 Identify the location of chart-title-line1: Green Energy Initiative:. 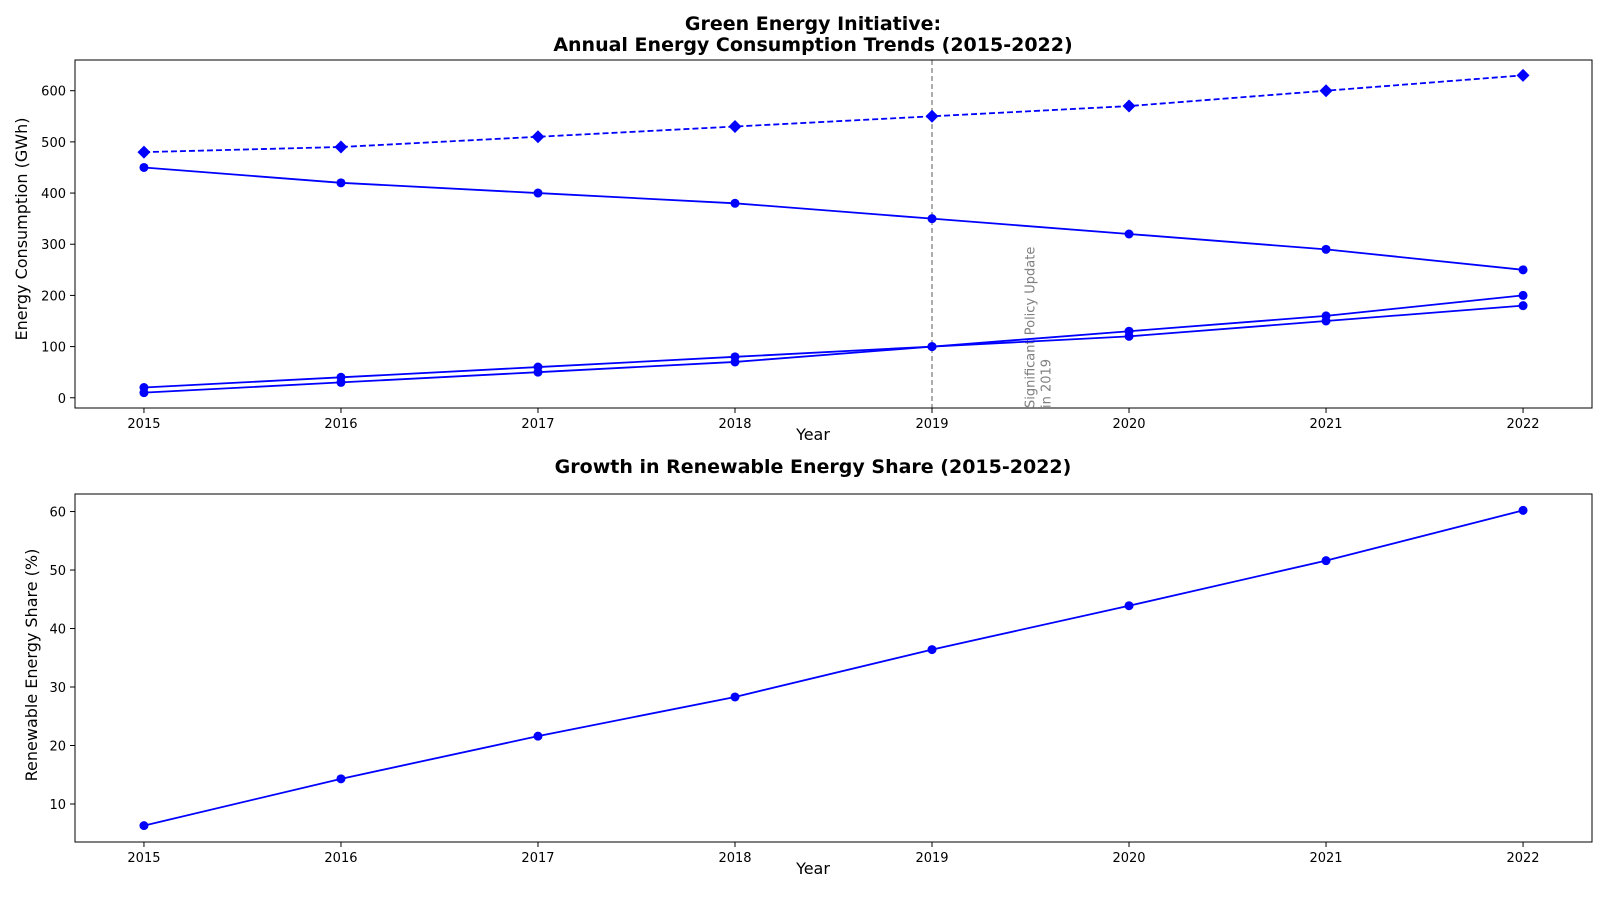
(813, 24).